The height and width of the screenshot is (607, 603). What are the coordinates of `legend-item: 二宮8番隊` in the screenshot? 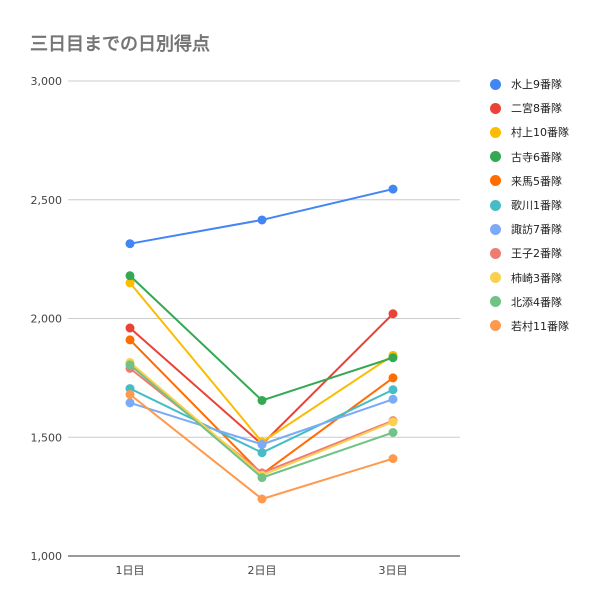 It's located at (529, 108).